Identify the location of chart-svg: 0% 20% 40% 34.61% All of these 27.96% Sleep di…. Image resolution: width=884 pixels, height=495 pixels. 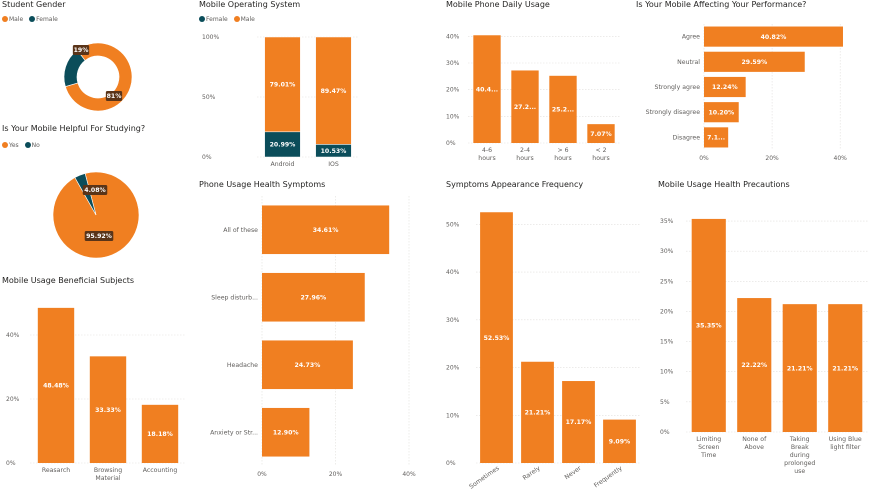
(313, 337).